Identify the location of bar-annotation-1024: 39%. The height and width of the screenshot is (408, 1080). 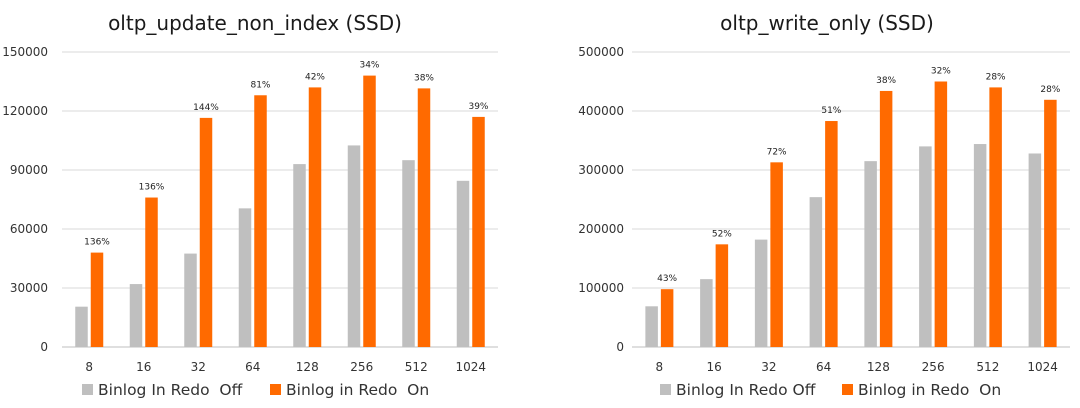
(478, 107).